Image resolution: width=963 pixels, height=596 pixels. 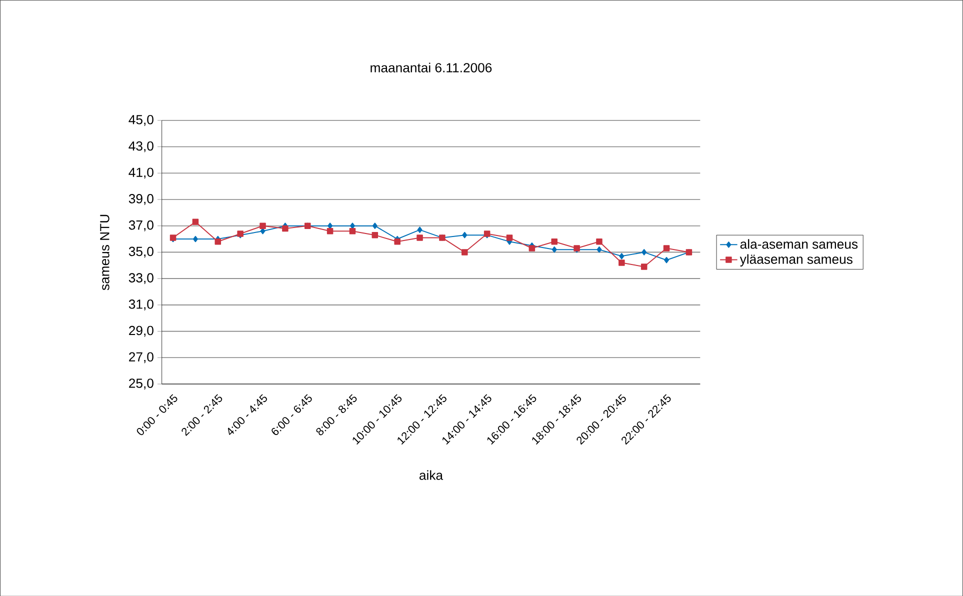 What do you see at coordinates (141, 331) in the screenshot?
I see `y-tick-label: 29,0` at bounding box center [141, 331].